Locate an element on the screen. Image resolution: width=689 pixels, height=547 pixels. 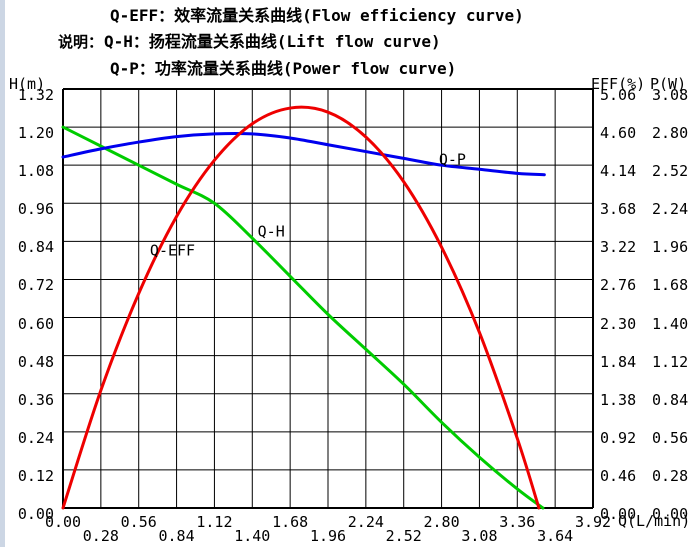
right-axis-p-title: P(W) is located at coordinates (668, 84).